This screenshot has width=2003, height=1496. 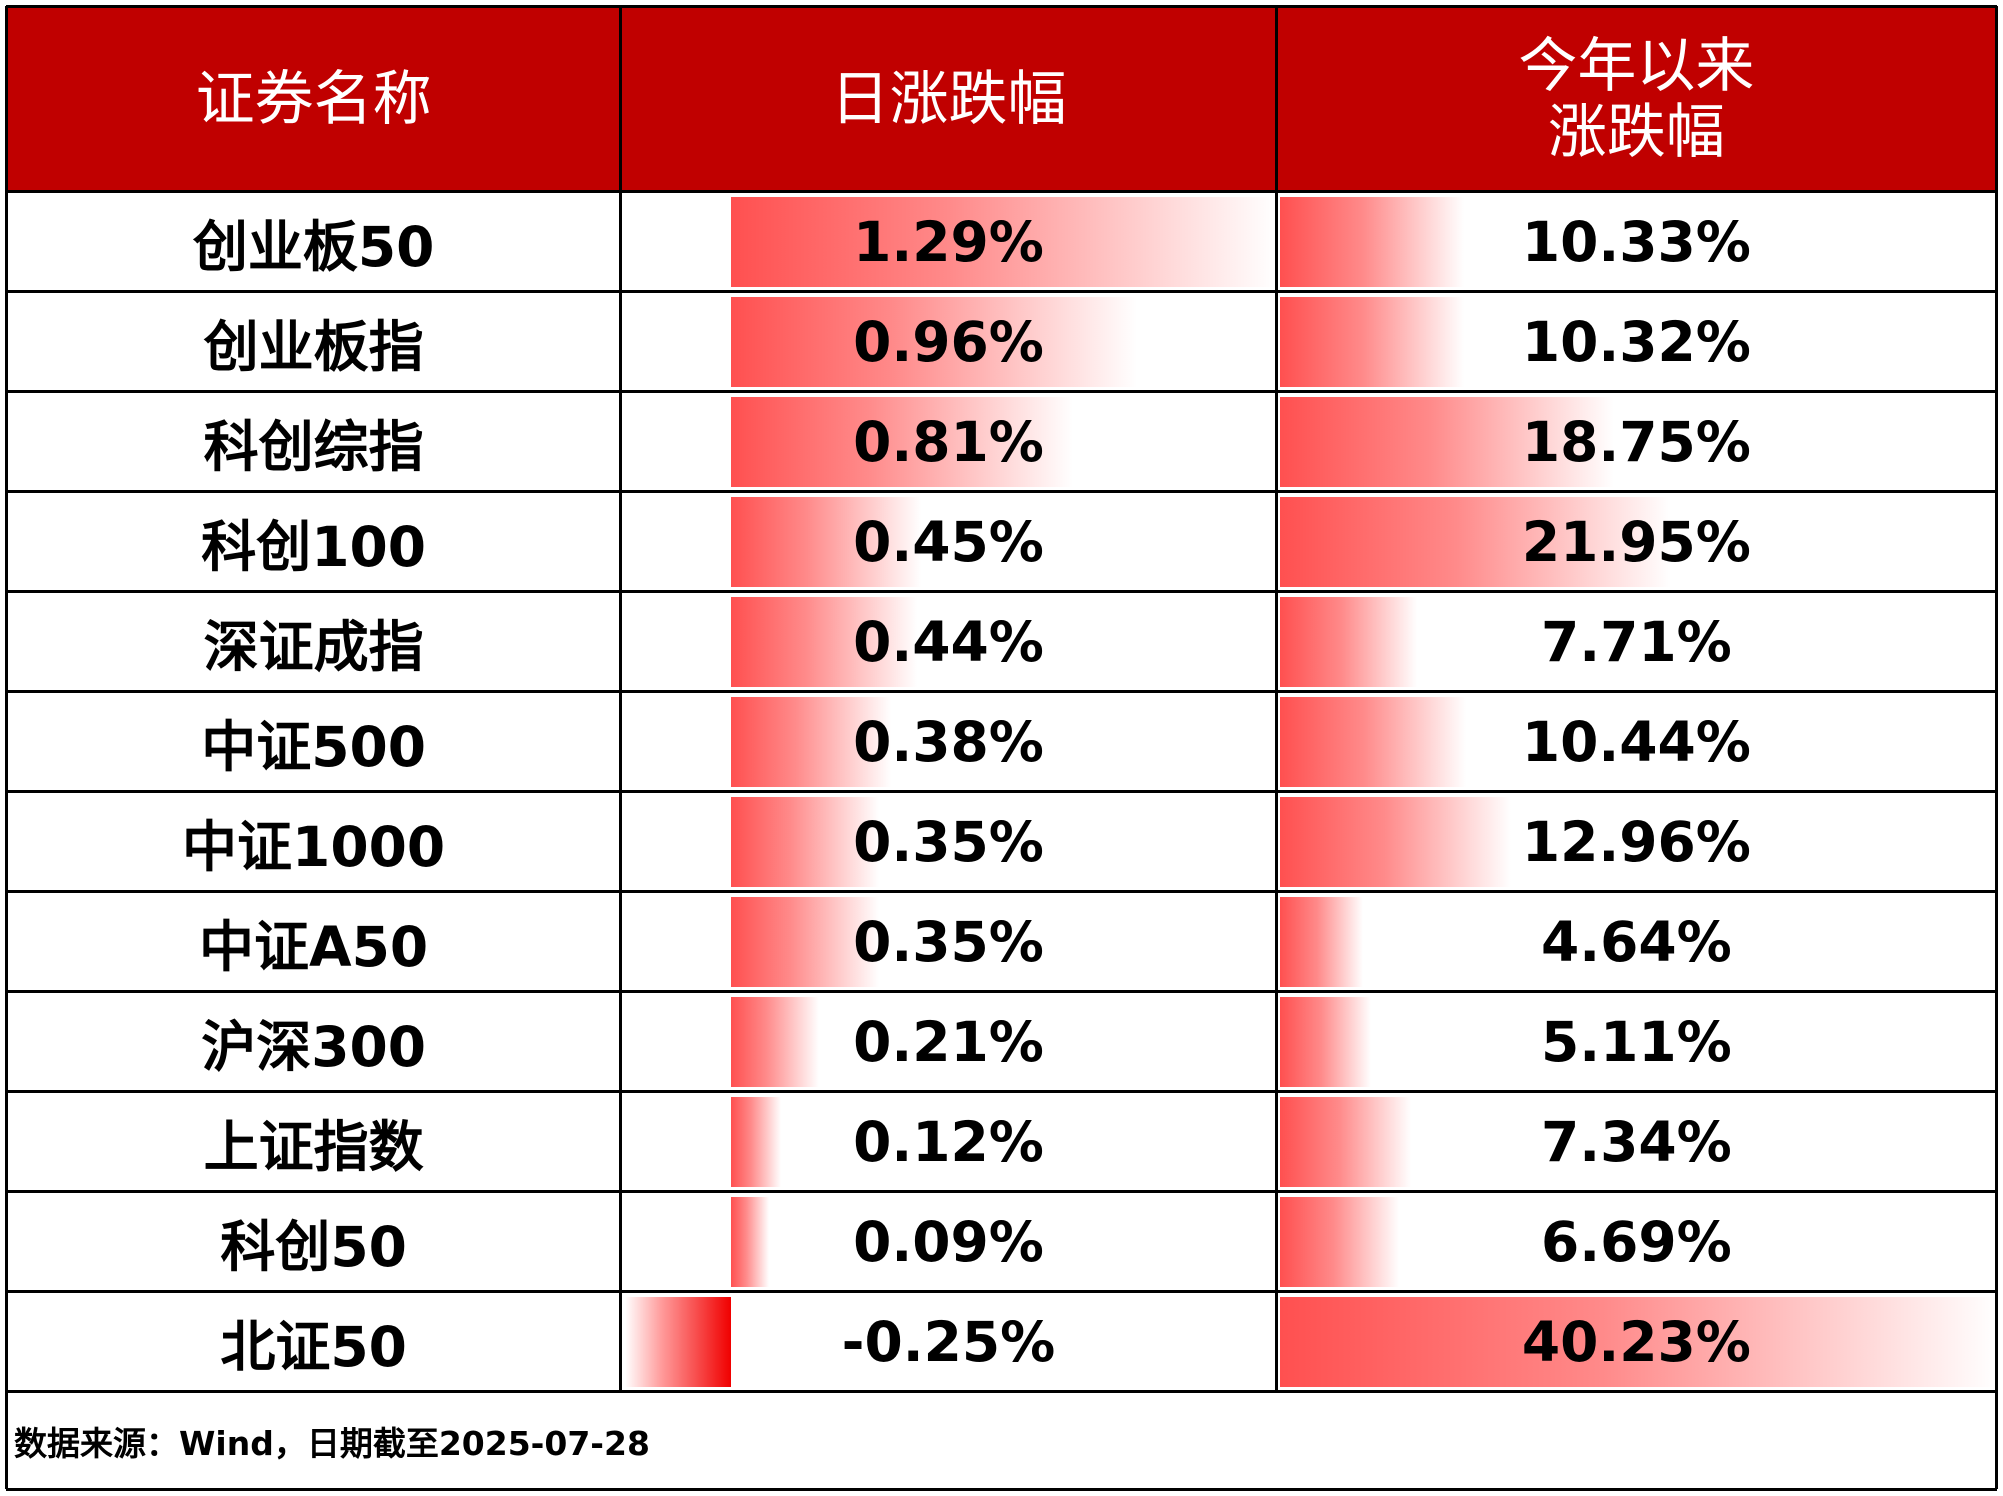 I want to click on ytd-change-cell: 18.75%, so click(x=1636, y=442).